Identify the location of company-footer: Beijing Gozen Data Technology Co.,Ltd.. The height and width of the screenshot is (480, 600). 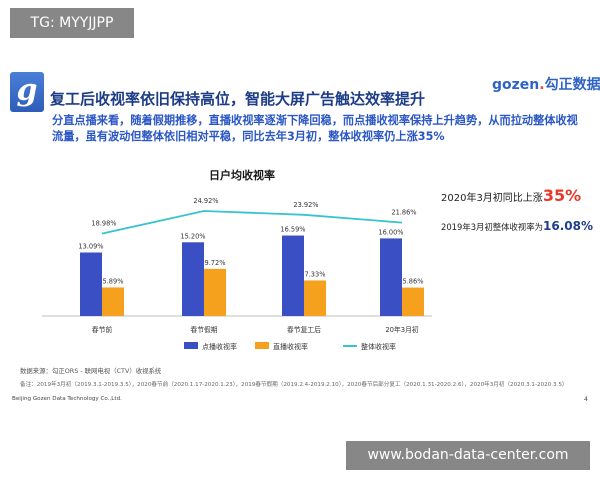
(67, 399).